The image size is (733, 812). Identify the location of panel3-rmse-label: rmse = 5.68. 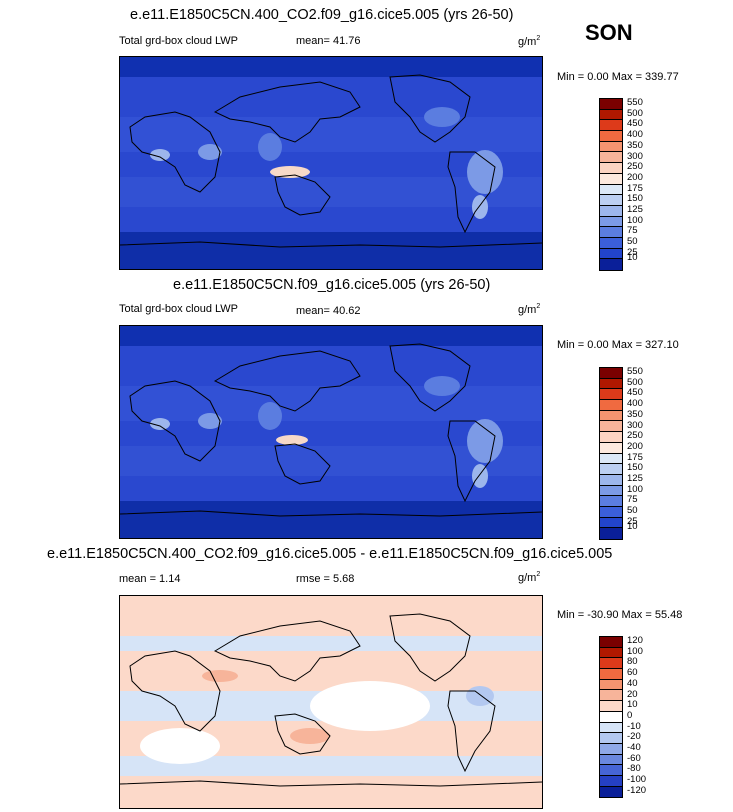
(325, 579).